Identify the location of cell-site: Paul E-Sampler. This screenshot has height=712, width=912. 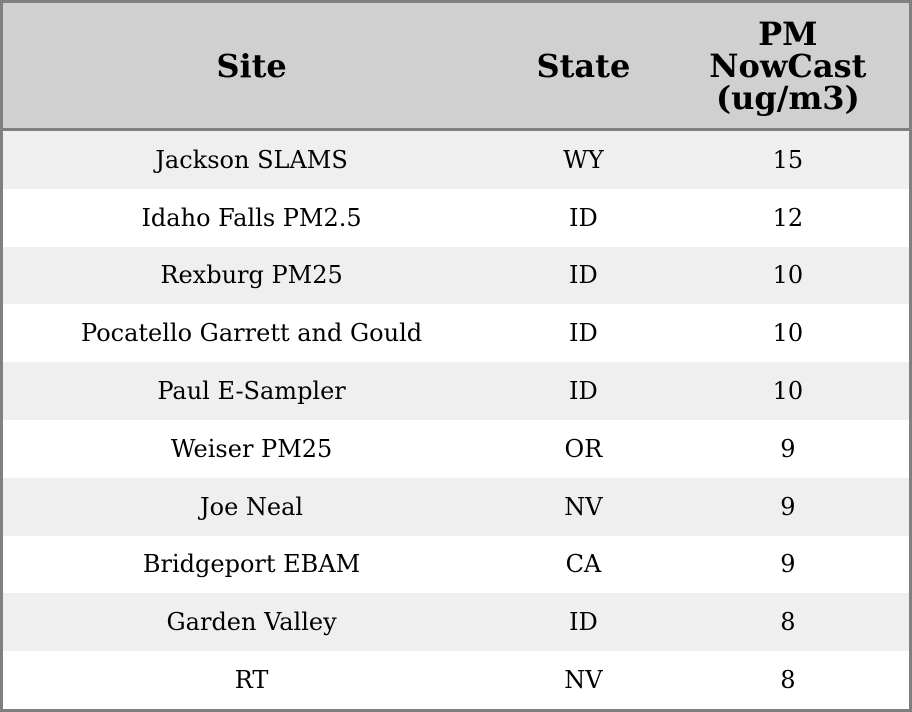
(251, 391).